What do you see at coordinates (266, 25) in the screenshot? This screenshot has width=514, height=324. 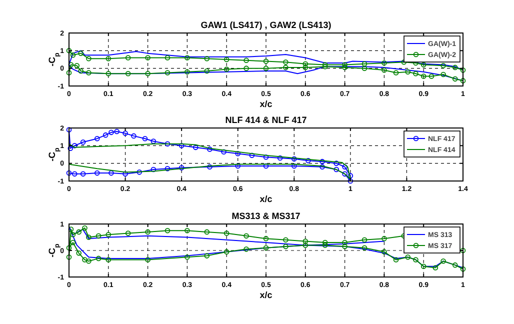 I see `chart-title: GAW1 (LS417) , GAW2 (LS413)` at bounding box center [266, 25].